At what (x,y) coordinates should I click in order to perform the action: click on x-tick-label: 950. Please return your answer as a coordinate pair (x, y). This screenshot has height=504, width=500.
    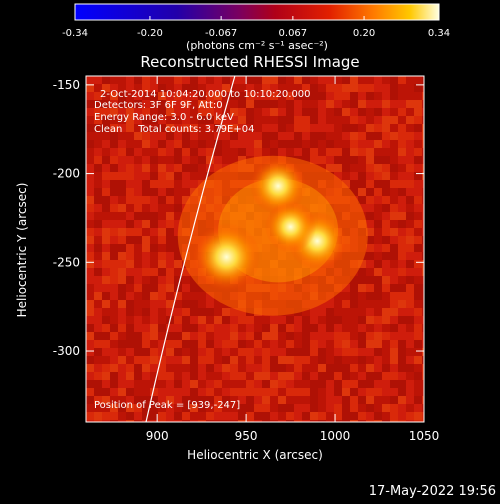
    Looking at the image, I should click on (246, 436).